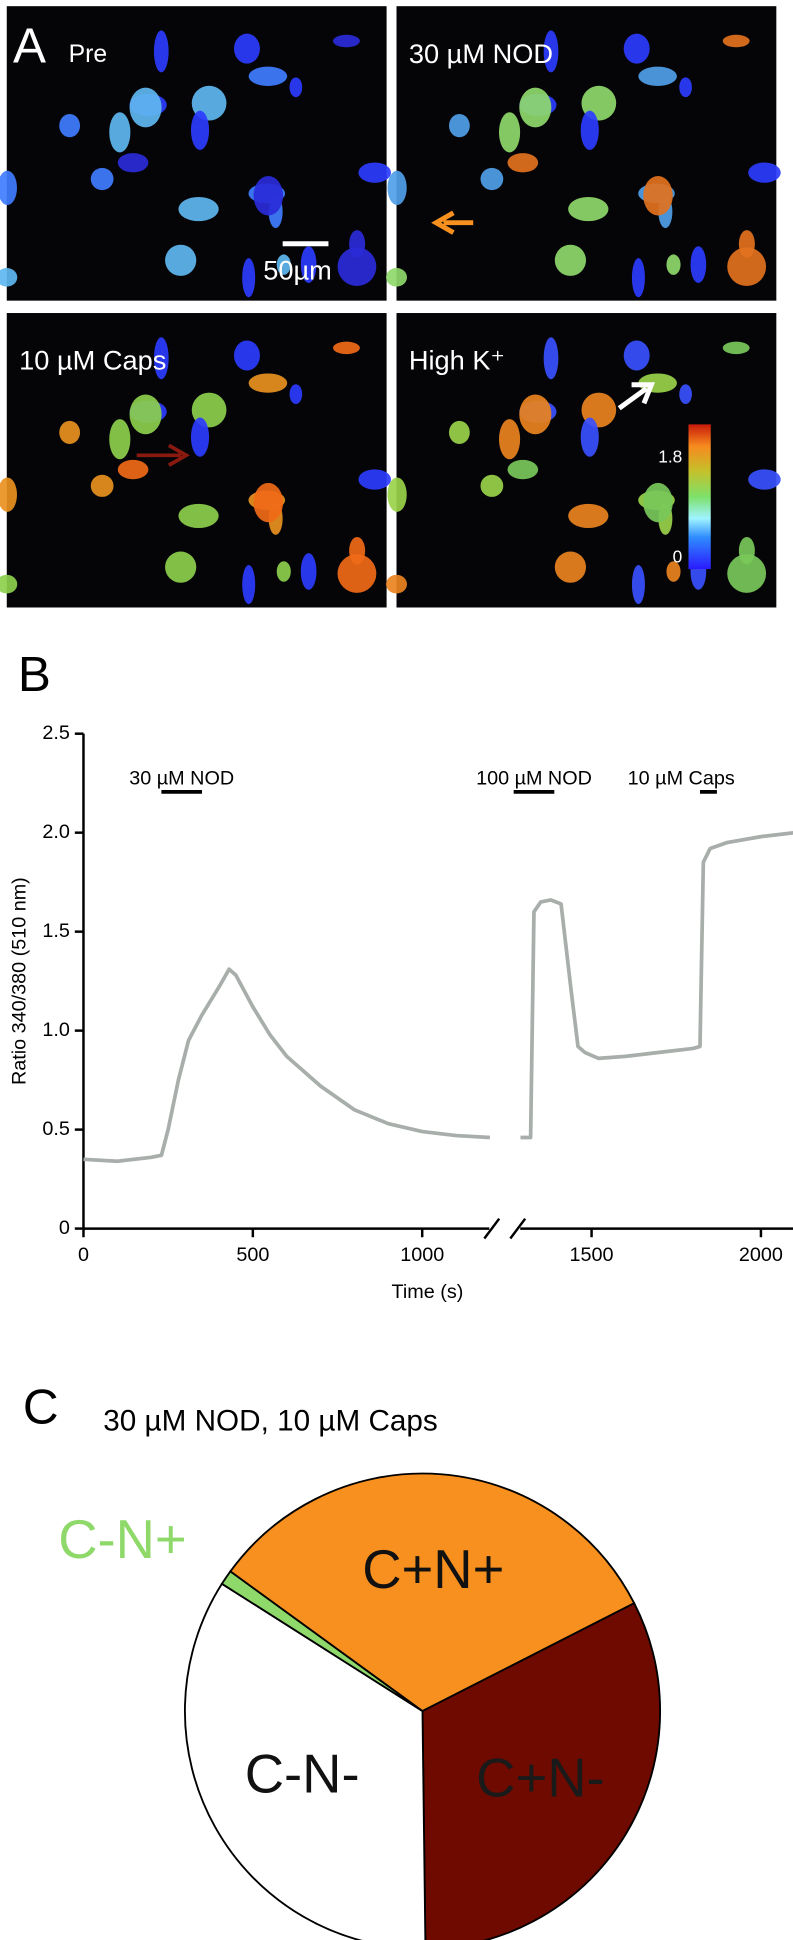  What do you see at coordinates (670, 456) in the screenshot?
I see `colorbar-tick-label: 1.8` at bounding box center [670, 456].